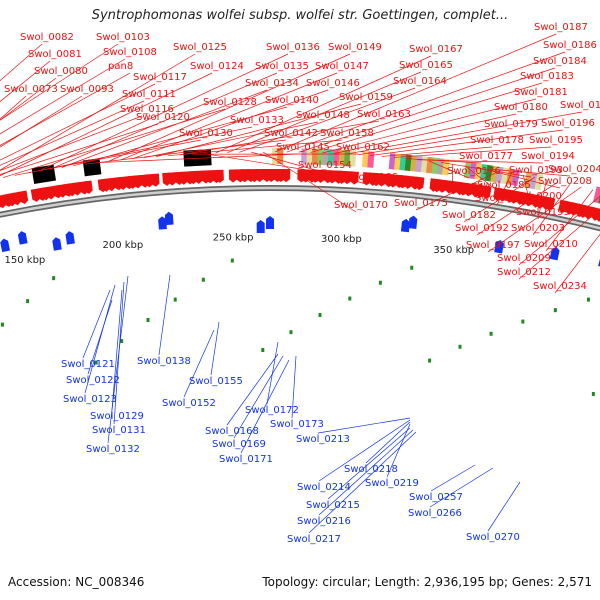 The width and height of the screenshot is (600, 600). What do you see at coordinates (436, 49) in the screenshot?
I see `gene-label: Swol_0167` at bounding box center [436, 49].